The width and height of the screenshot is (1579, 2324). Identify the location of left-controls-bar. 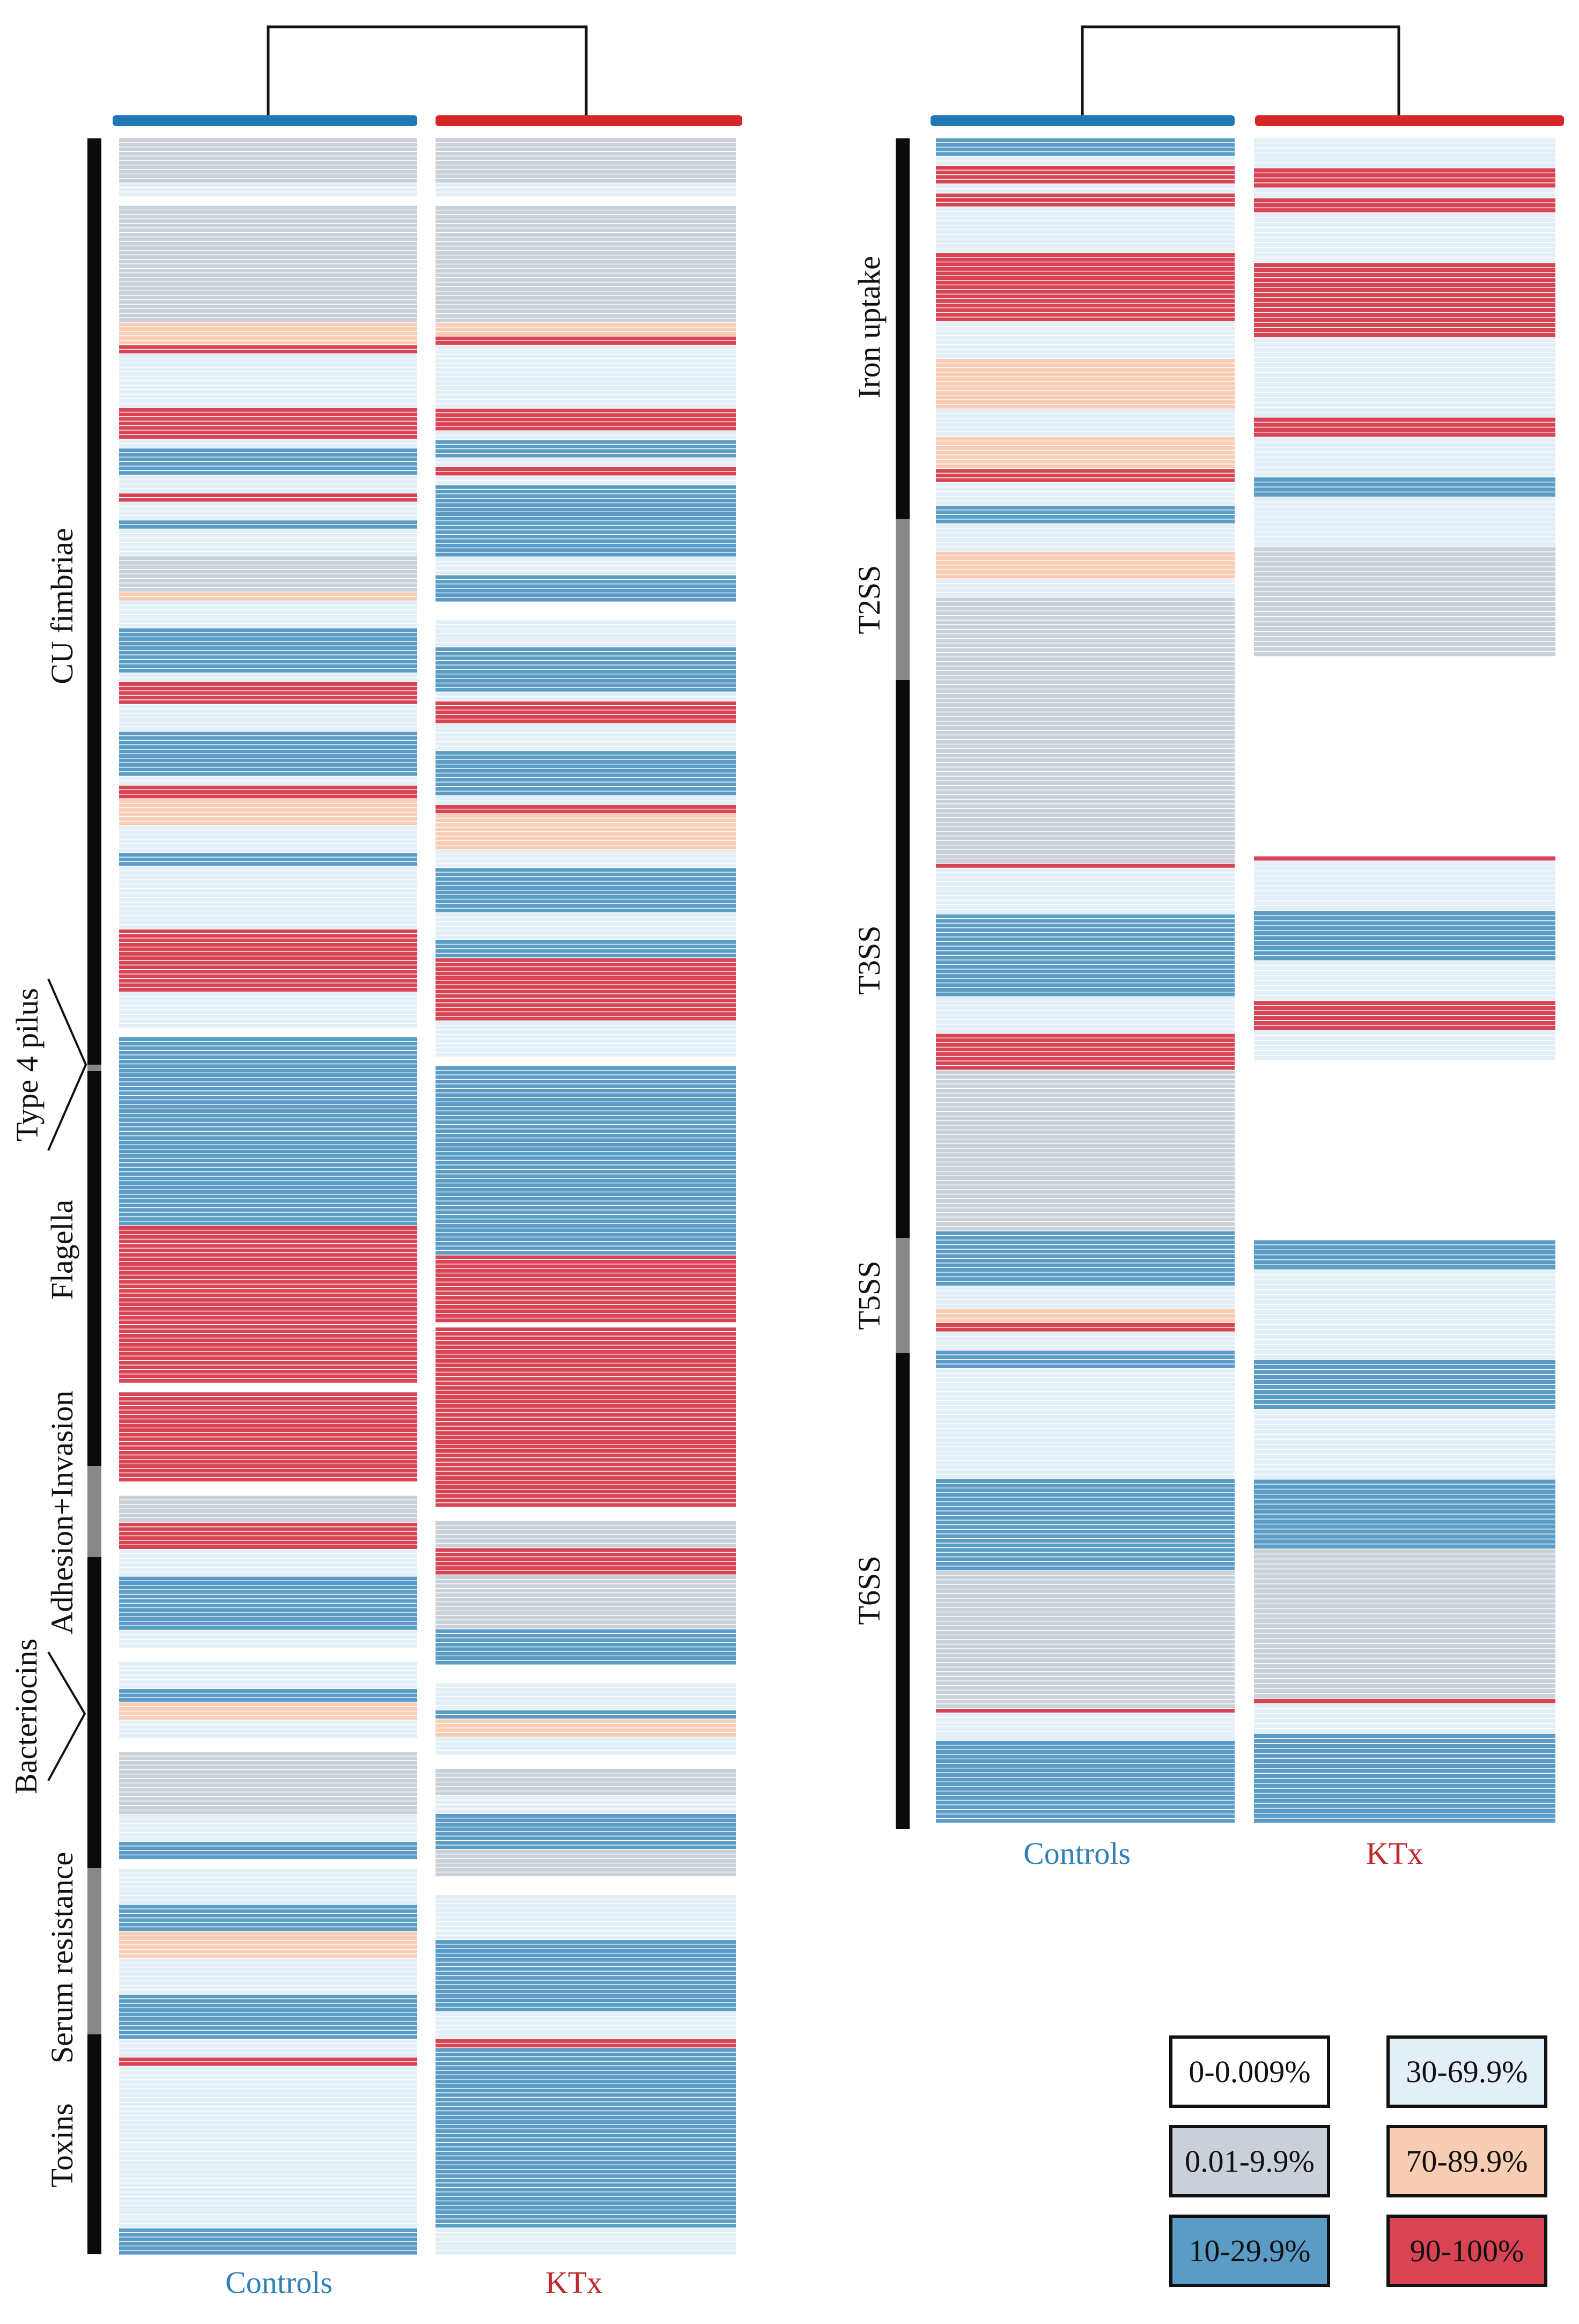
(265, 121).